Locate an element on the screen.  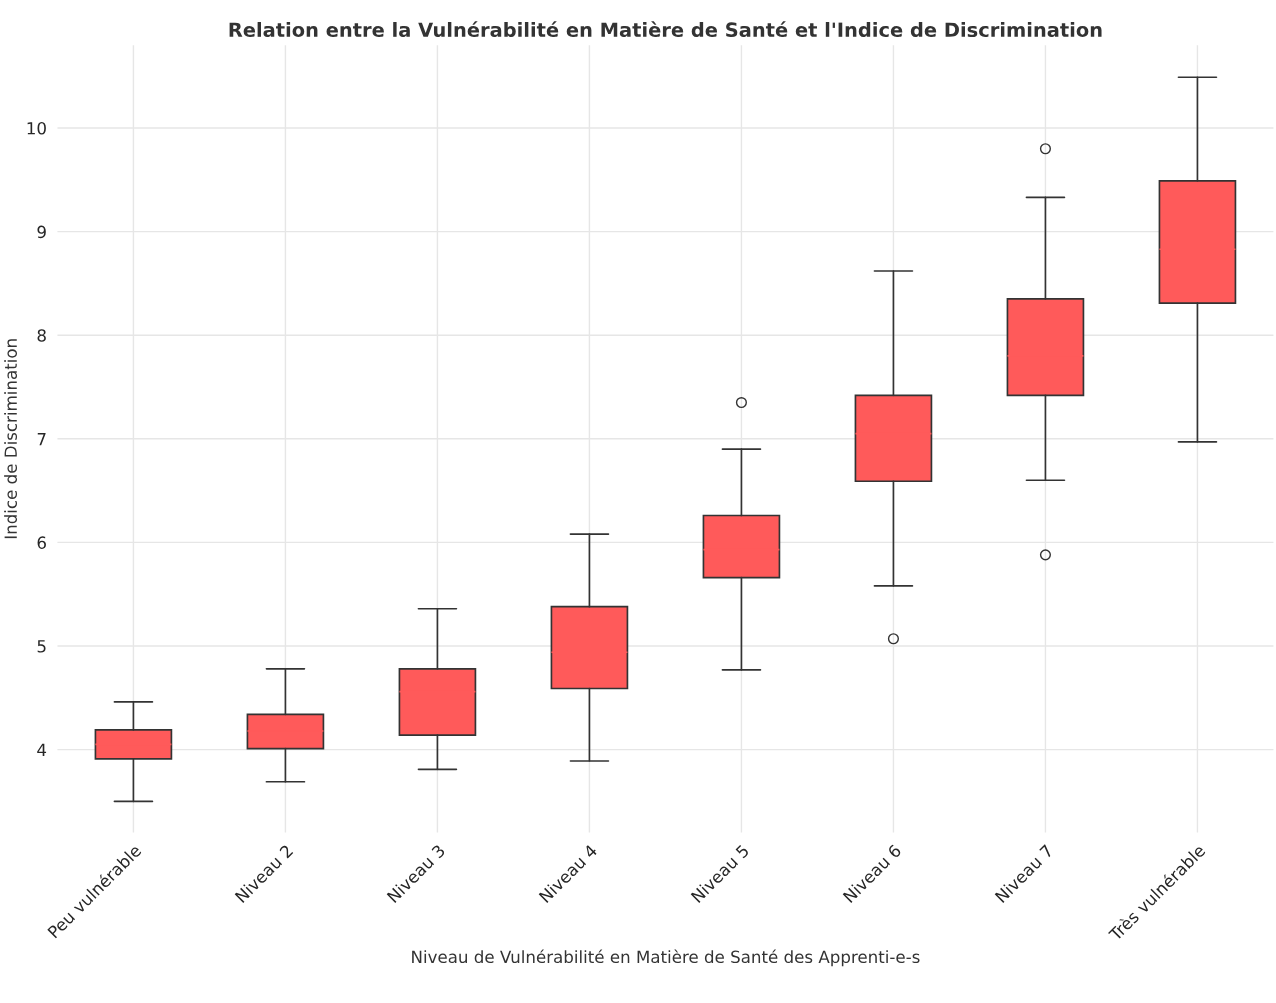
chart-title: Relation entre la Vulnérabilité en Matière de Santé et l'Indice de Discrimination is located at coordinates (665, 29).